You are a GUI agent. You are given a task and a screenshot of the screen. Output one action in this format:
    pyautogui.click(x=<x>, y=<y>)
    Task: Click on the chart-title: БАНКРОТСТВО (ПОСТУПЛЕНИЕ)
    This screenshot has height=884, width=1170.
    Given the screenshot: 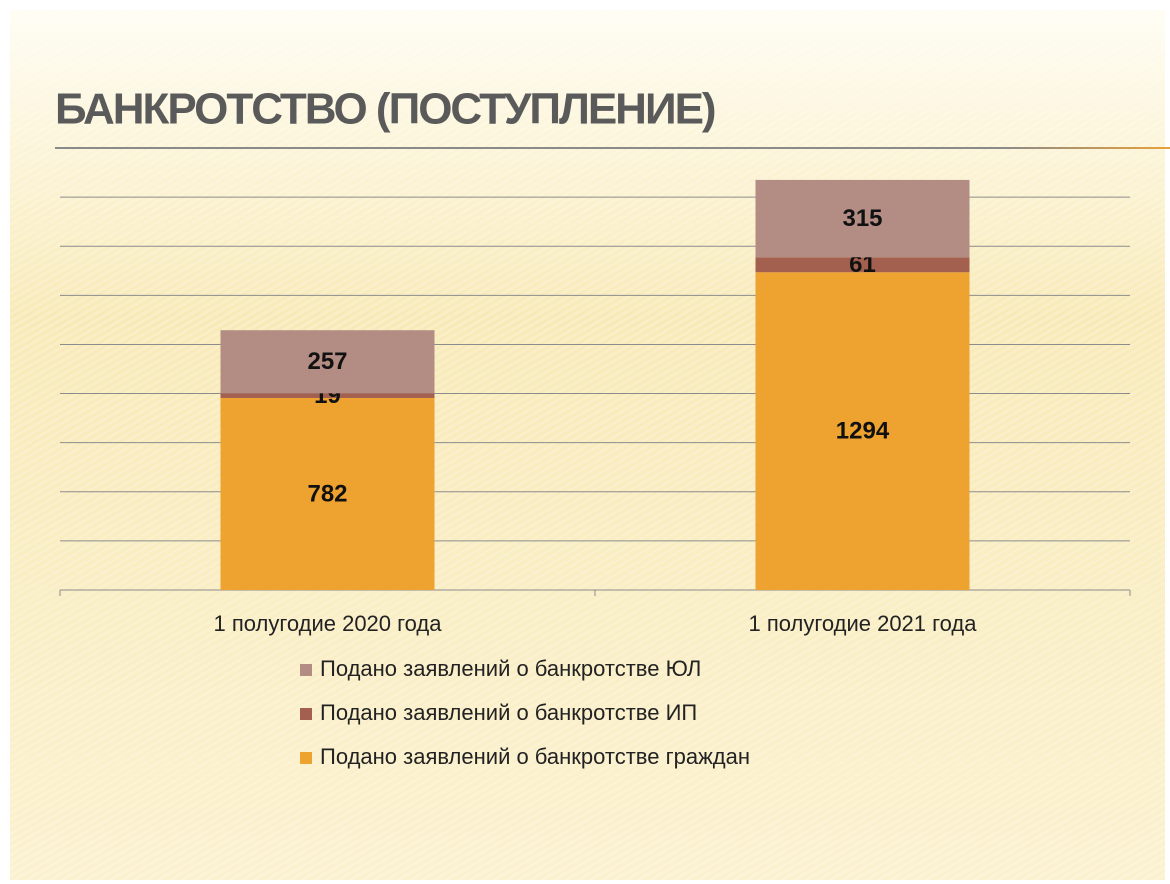 What is the action you would take?
    pyautogui.click(x=385, y=109)
    